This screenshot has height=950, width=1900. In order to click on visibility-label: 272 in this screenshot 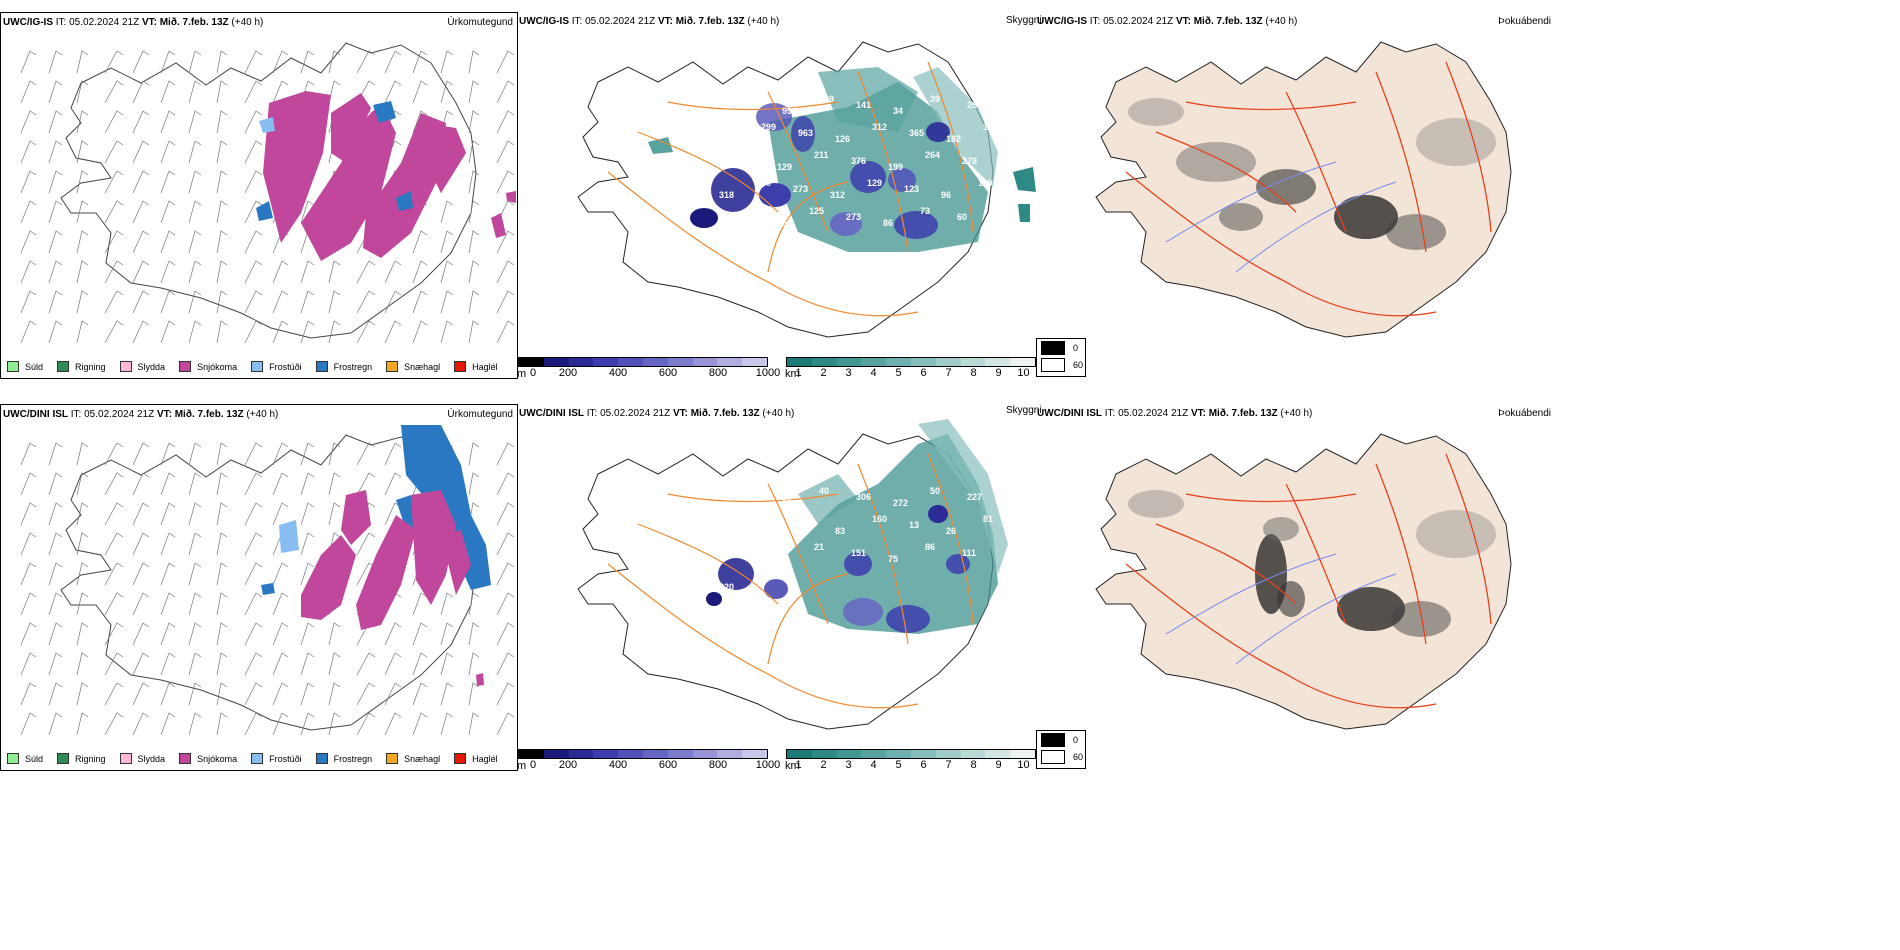, I will do `click(900, 503)`.